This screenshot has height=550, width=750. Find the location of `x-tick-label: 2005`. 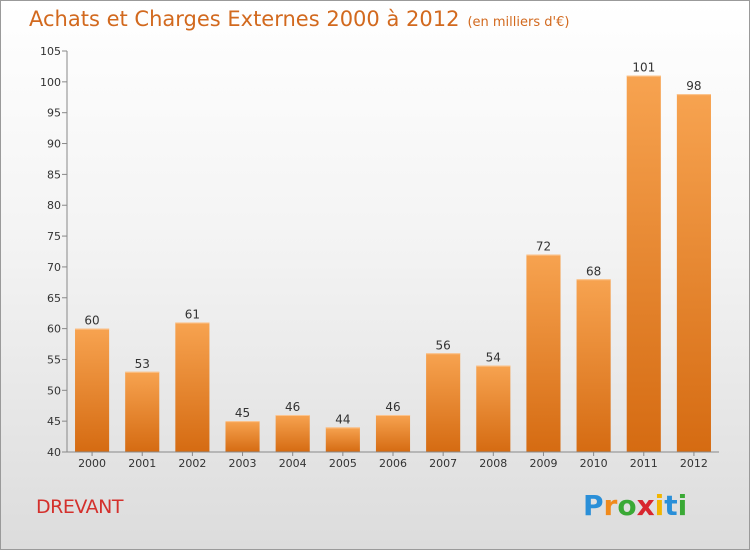

x-tick-label: 2005 is located at coordinates (343, 463).